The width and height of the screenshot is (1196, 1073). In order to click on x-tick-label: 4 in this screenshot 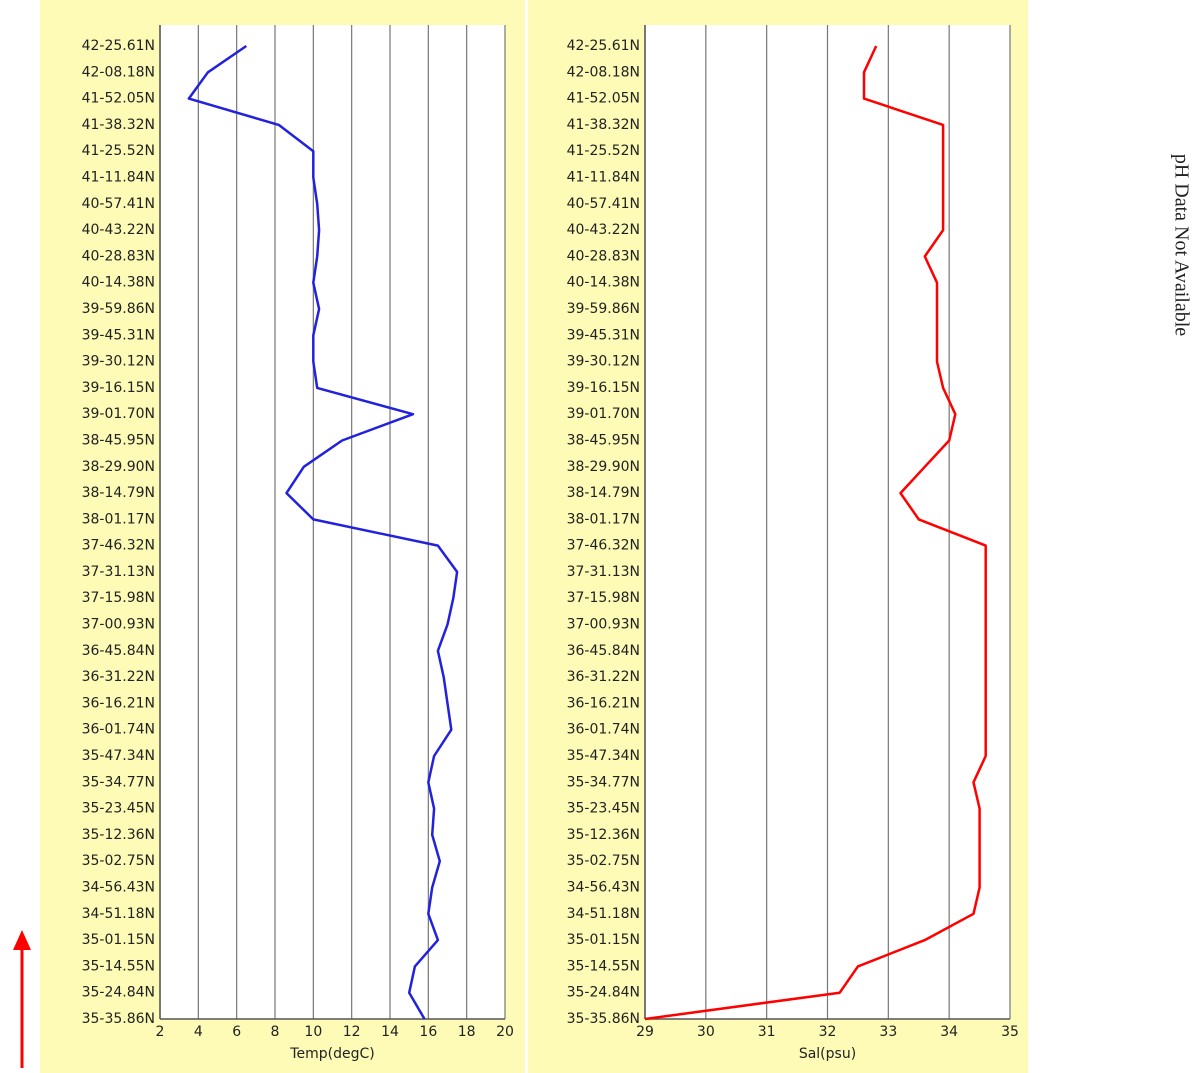, I will do `click(198, 1032)`.